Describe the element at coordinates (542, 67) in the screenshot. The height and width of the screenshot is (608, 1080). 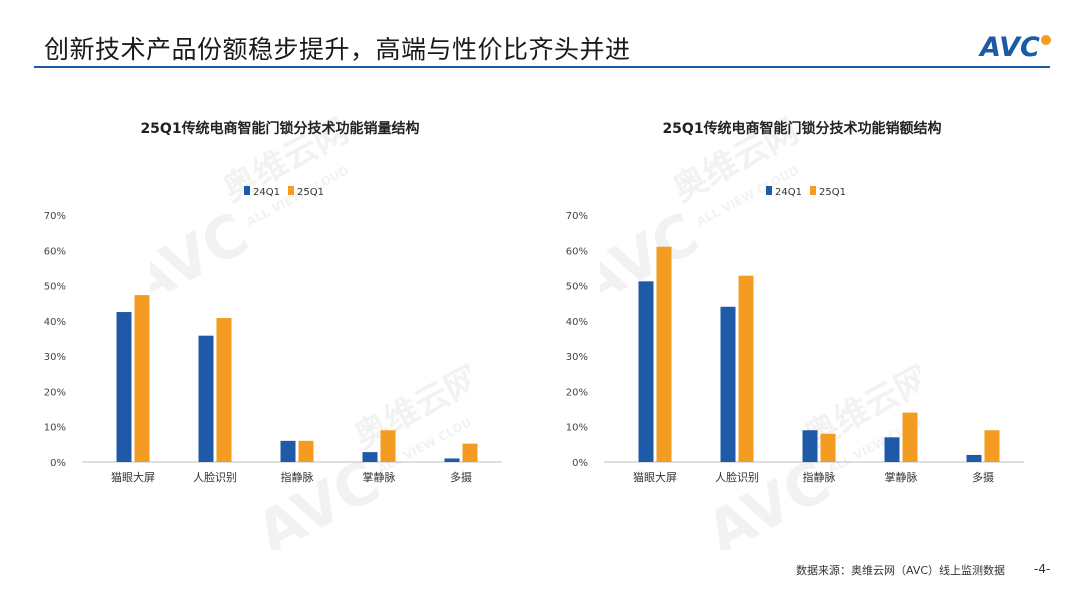
I see `title-divider` at that location.